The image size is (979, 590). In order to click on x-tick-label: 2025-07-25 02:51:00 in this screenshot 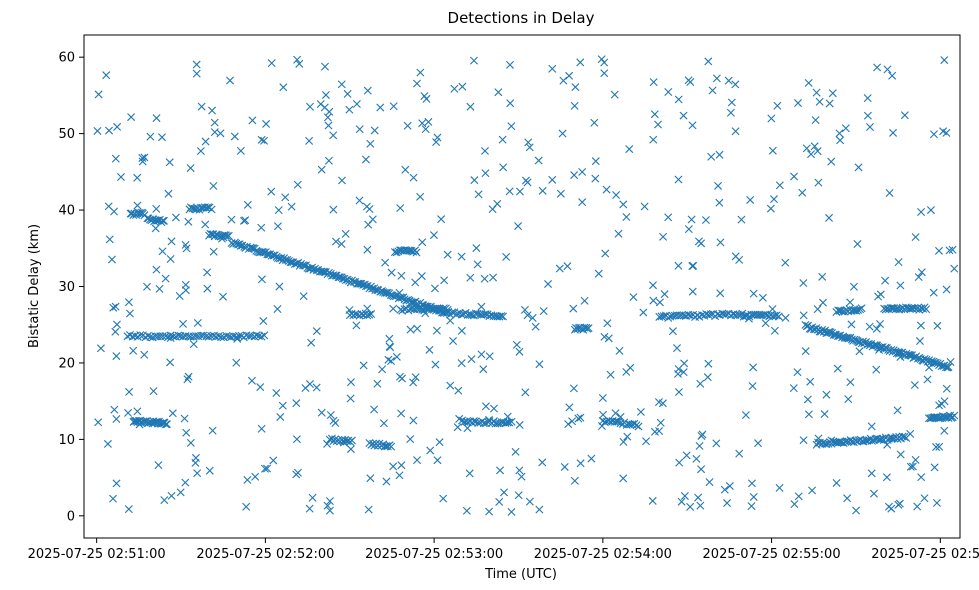, I will do `click(97, 554)`.